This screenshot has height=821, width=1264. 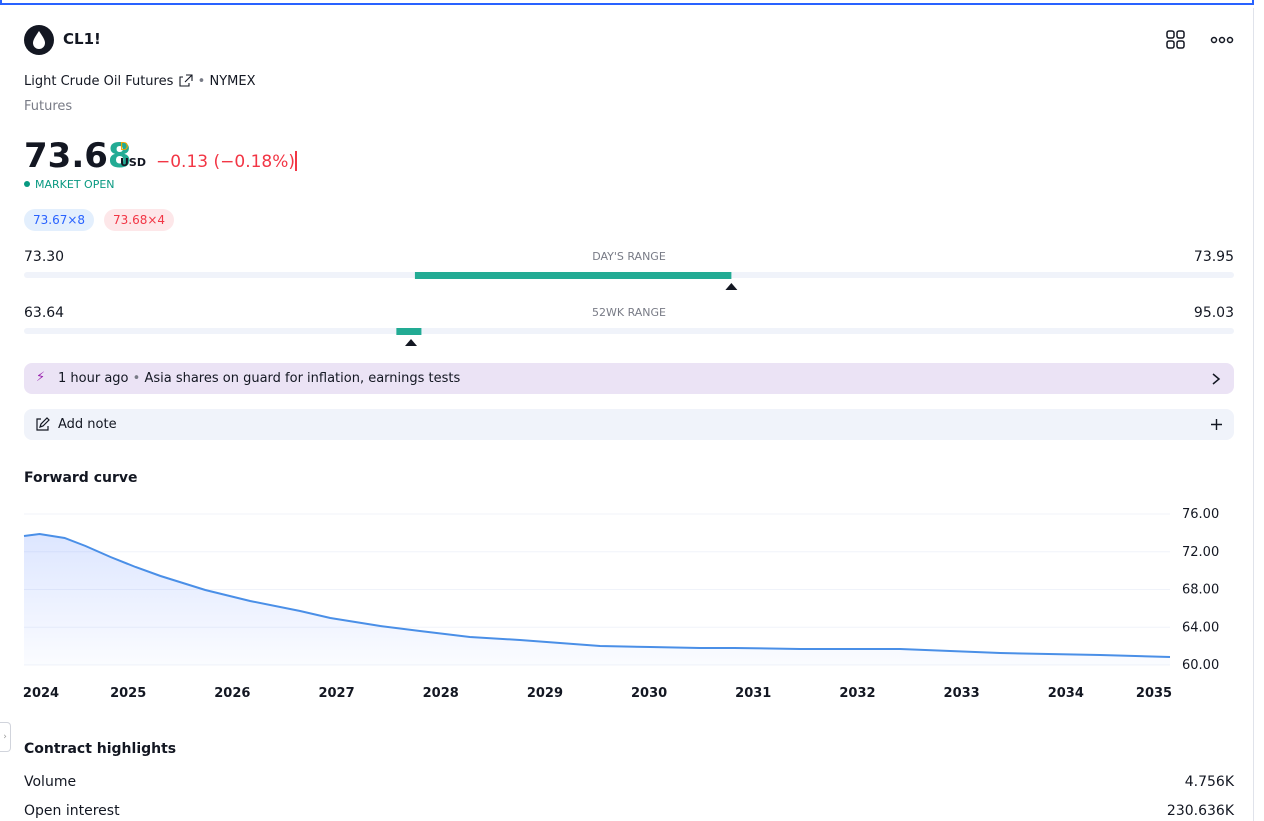 What do you see at coordinates (627, 2) in the screenshot?
I see `focus-outline` at bounding box center [627, 2].